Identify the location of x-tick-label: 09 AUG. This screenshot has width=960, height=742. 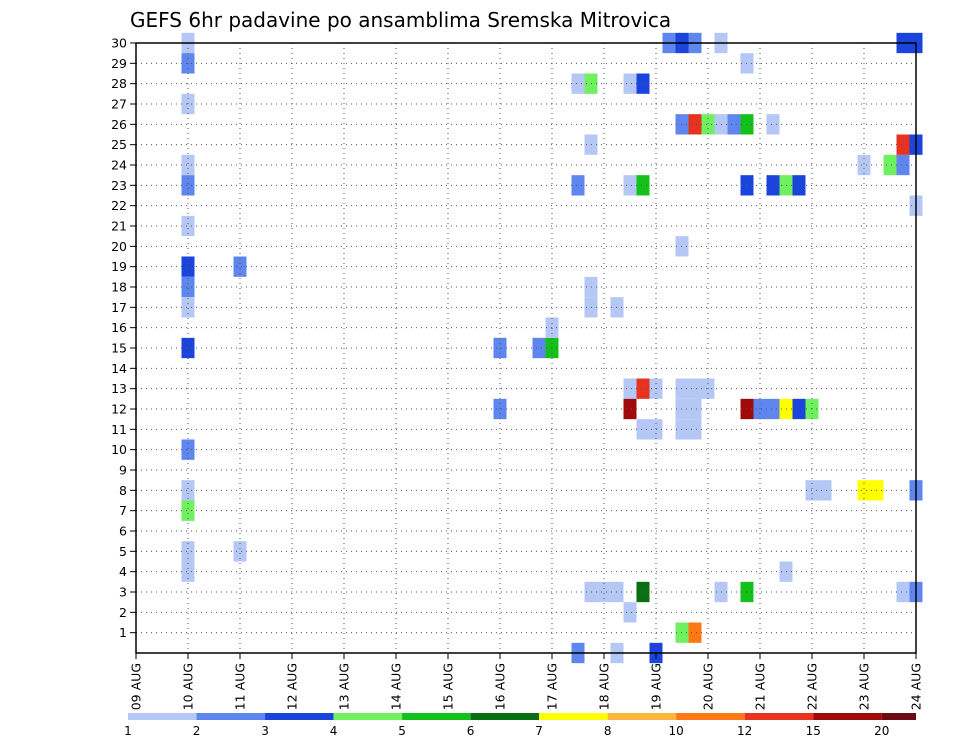
(136, 686).